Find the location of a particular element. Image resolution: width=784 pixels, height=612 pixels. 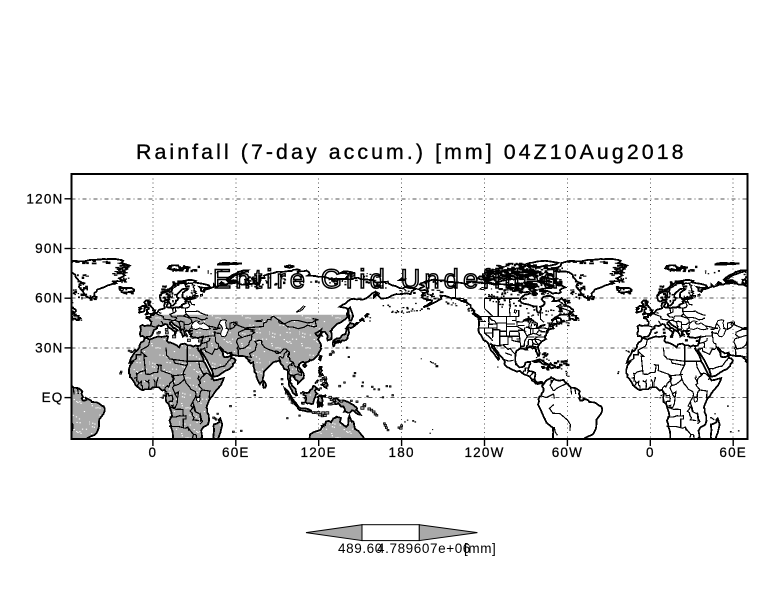

svg-text: [mm] is located at coordinates (480, 548).